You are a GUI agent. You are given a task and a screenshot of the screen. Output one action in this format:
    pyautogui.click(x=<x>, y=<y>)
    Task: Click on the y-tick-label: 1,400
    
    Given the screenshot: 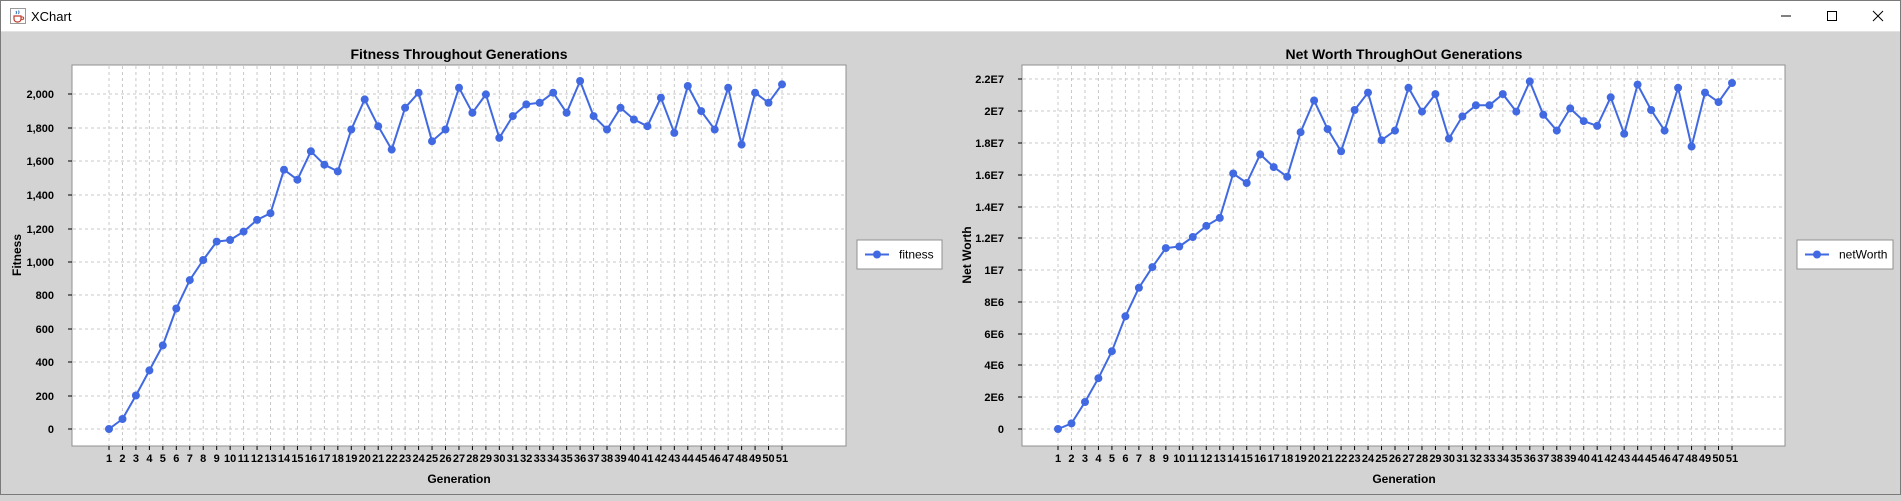 What is the action you would take?
    pyautogui.click(x=40, y=196)
    